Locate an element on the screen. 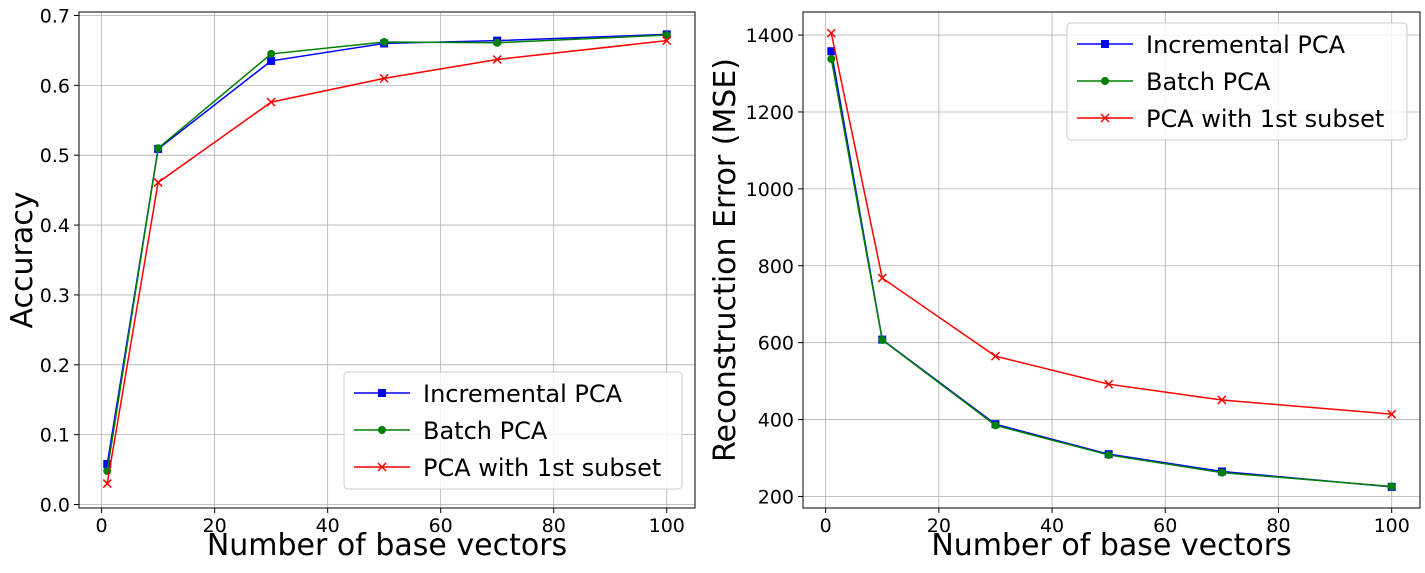 The height and width of the screenshot is (573, 1425). y-axis-title: Accuracy is located at coordinates (22, 260).